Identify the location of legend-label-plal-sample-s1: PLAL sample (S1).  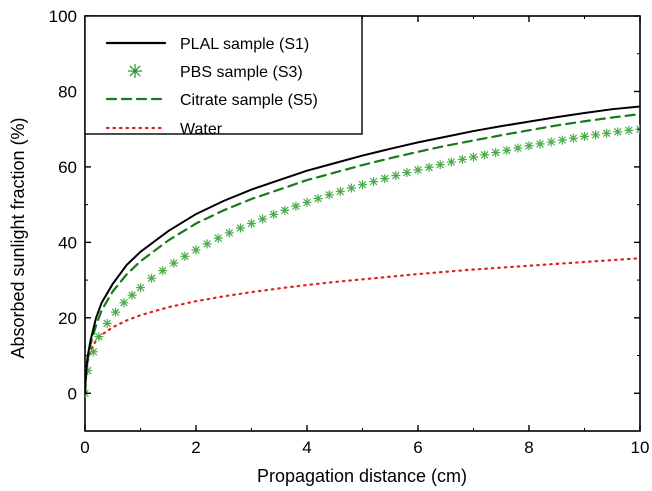
(244, 44).